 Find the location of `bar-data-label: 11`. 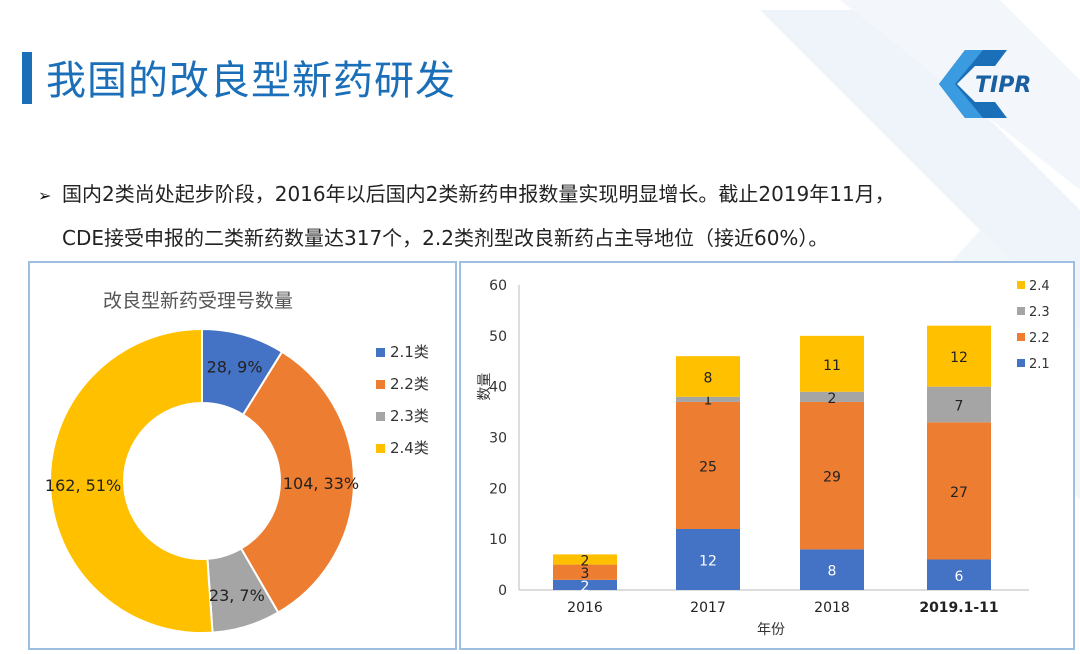

bar-data-label: 11 is located at coordinates (832, 366).